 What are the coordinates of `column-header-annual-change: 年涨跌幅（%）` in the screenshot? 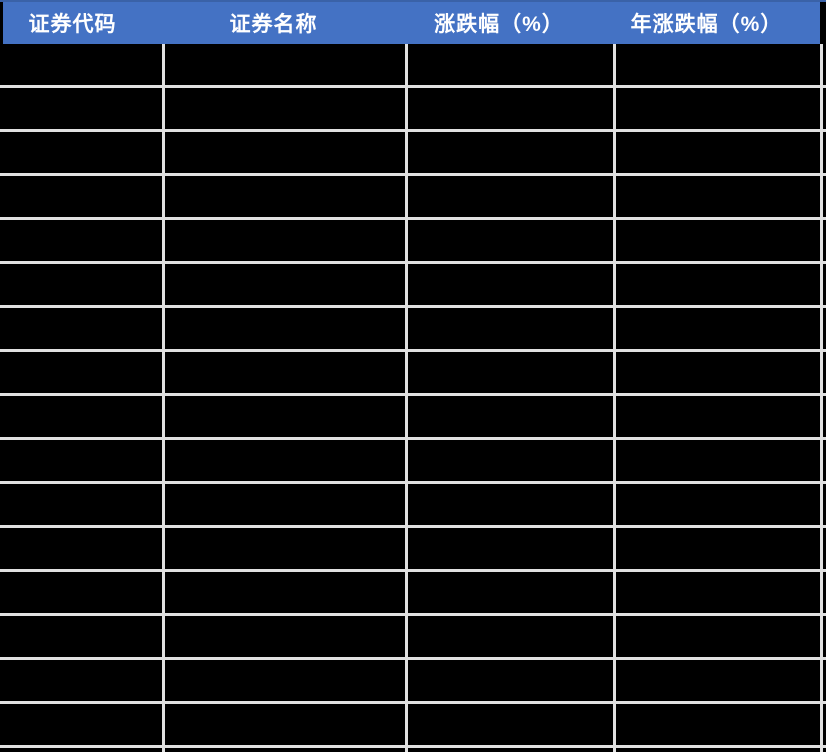 It's located at (716, 23).